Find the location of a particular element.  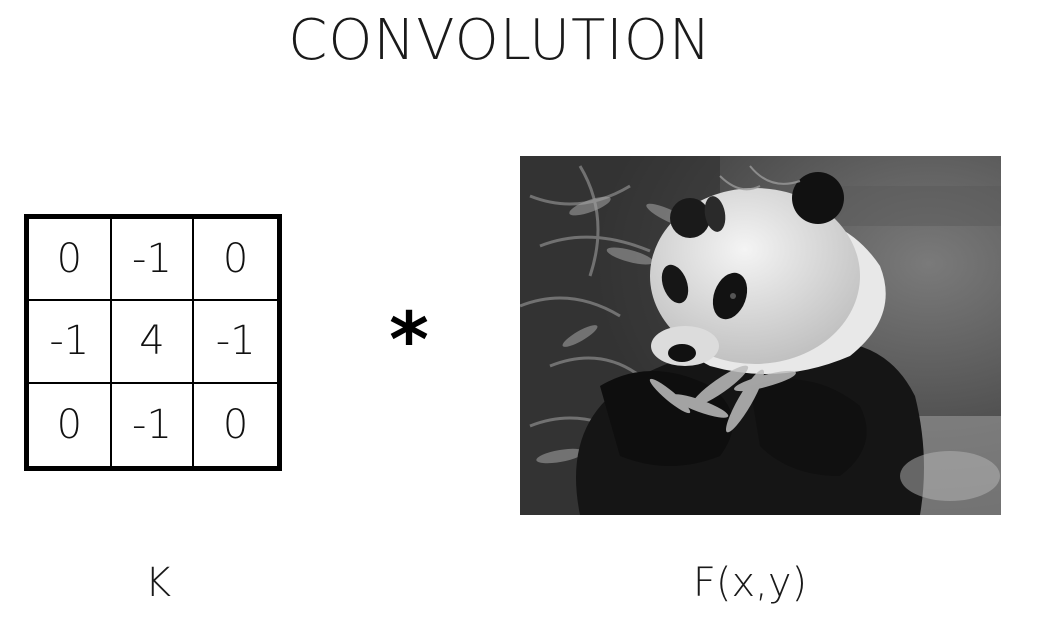

convolution-operator: * is located at coordinates (409, 339).